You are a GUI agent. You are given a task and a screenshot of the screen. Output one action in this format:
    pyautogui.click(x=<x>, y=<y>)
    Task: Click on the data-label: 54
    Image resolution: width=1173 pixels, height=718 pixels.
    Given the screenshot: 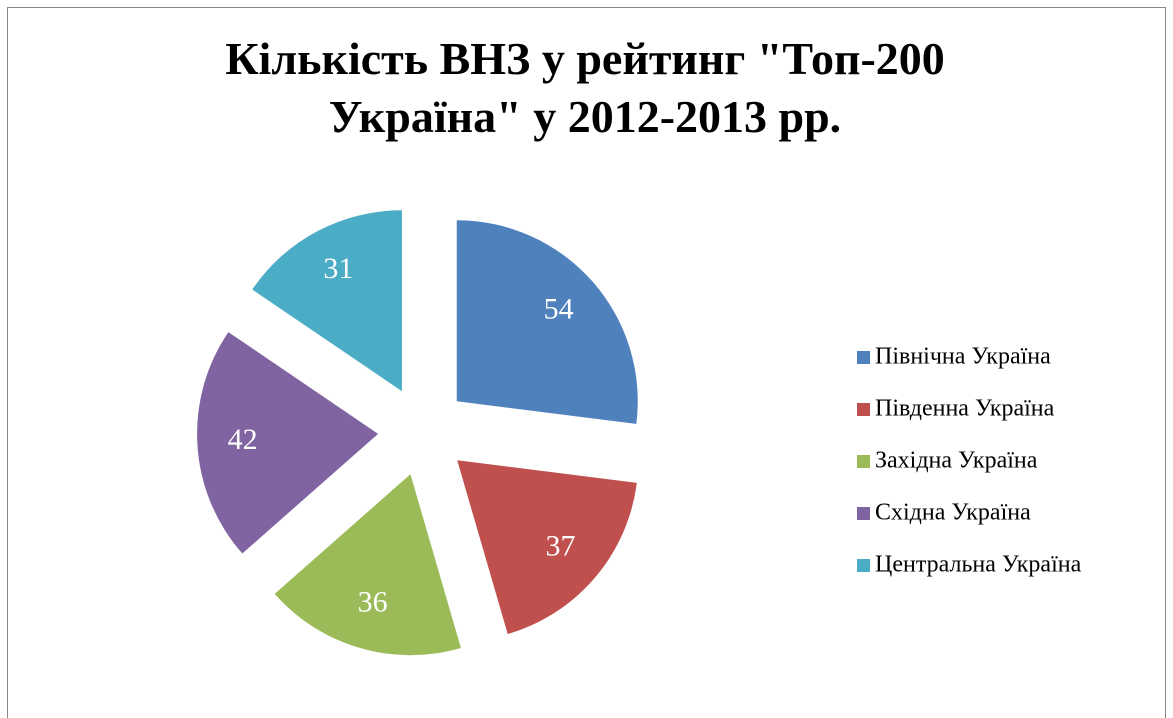 What is the action you would take?
    pyautogui.click(x=559, y=308)
    